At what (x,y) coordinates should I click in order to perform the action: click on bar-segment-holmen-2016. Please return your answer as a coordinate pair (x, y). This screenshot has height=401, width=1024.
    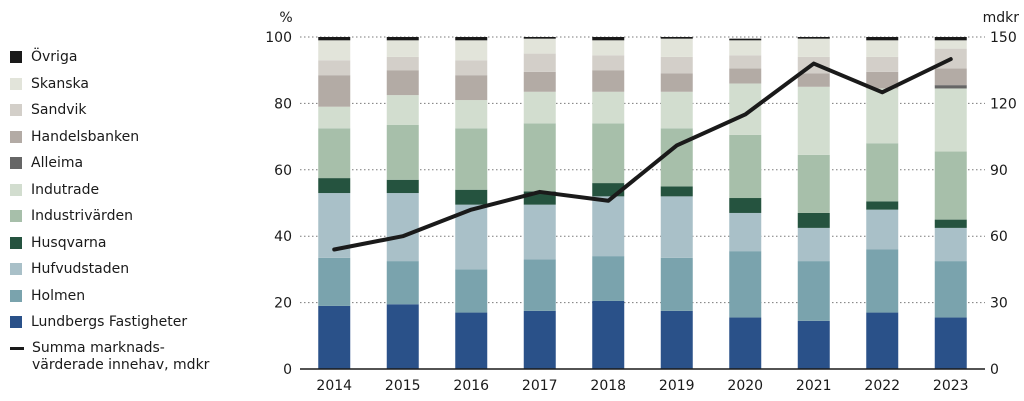
    Looking at the image, I should click on (471, 291).